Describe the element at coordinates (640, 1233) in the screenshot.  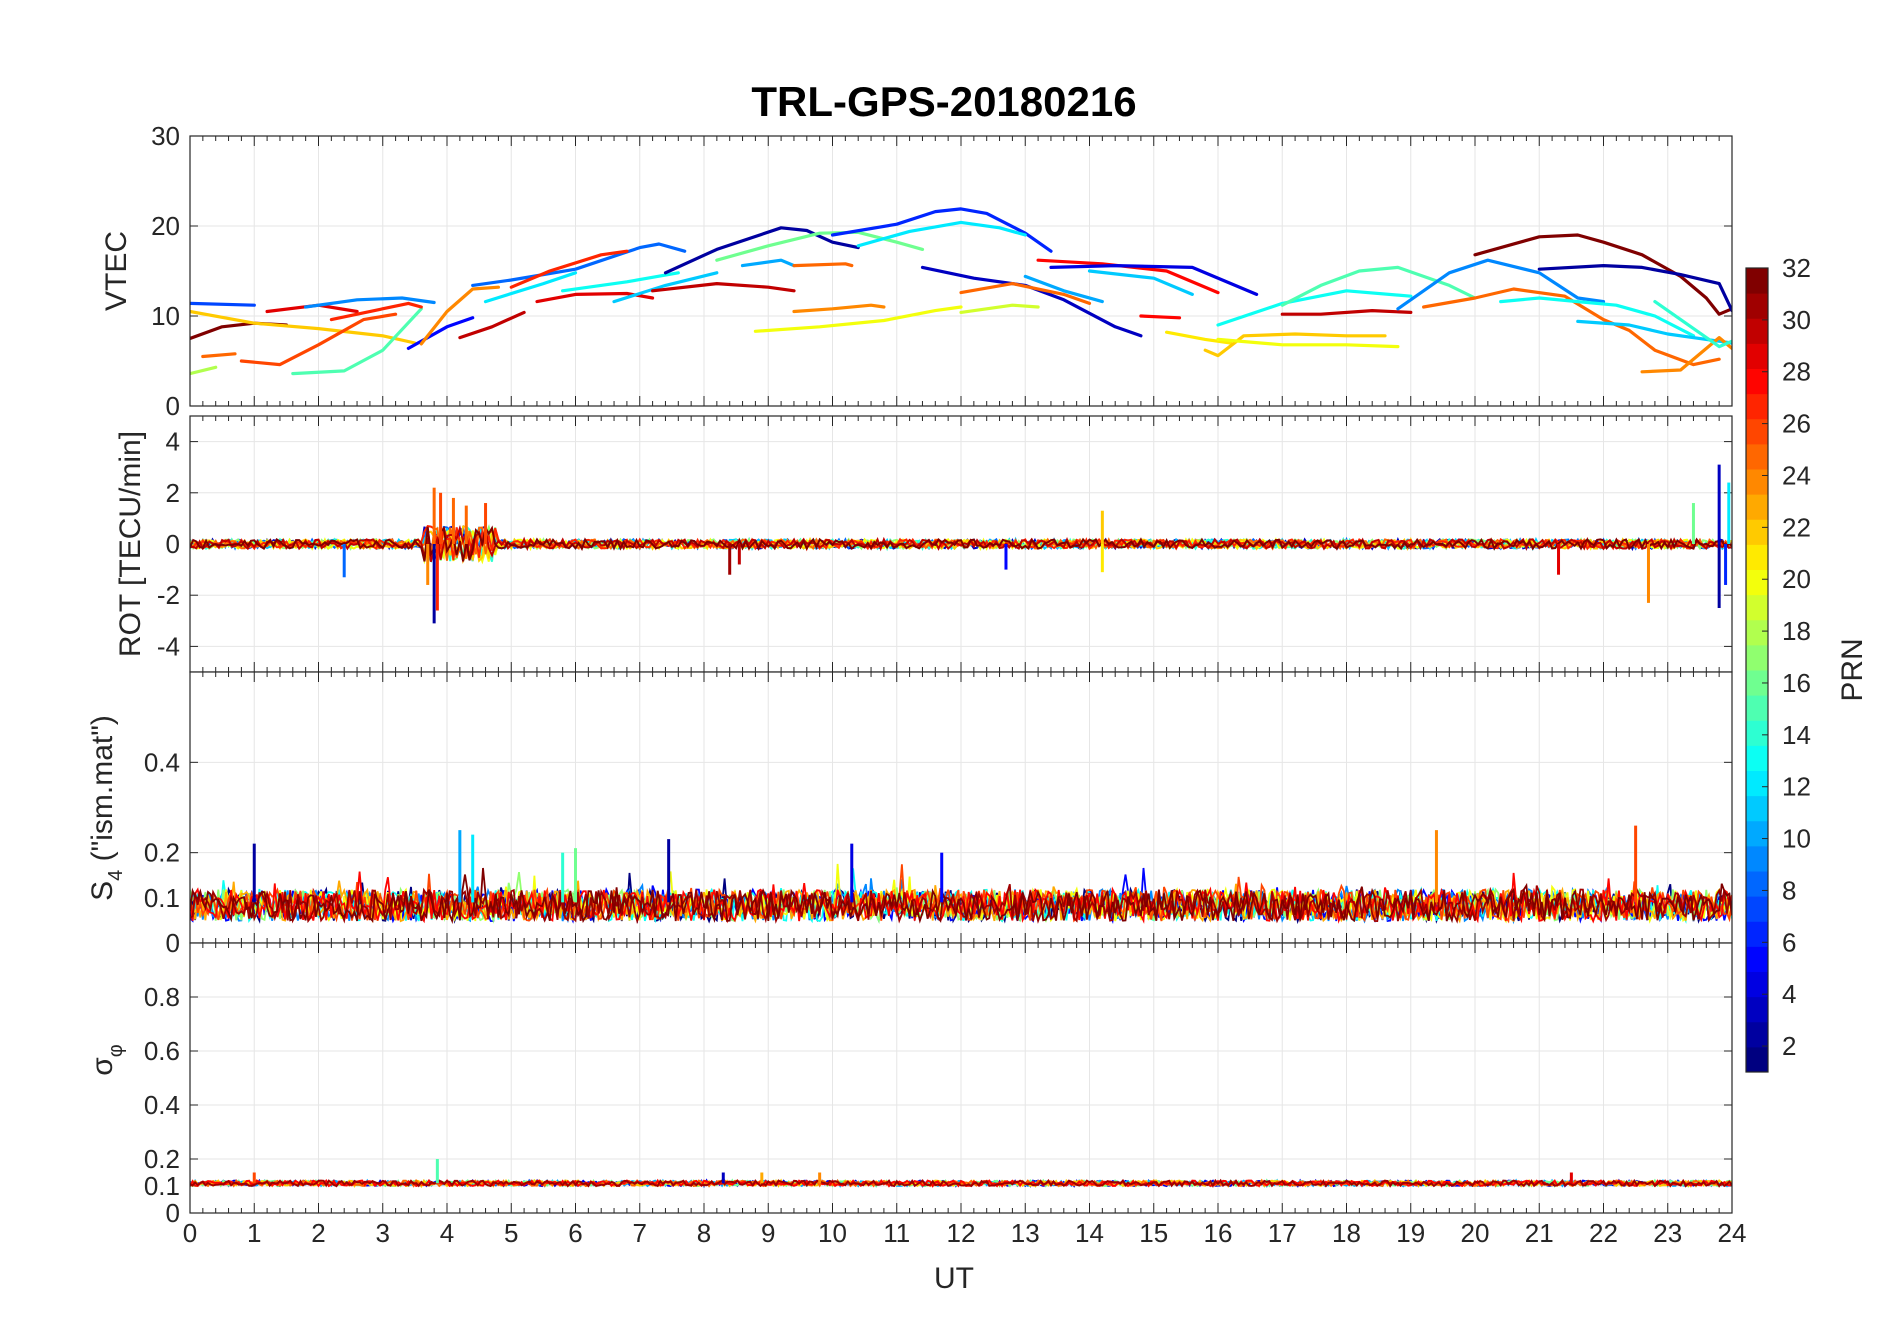
I see `x-tick-label: 7` at that location.